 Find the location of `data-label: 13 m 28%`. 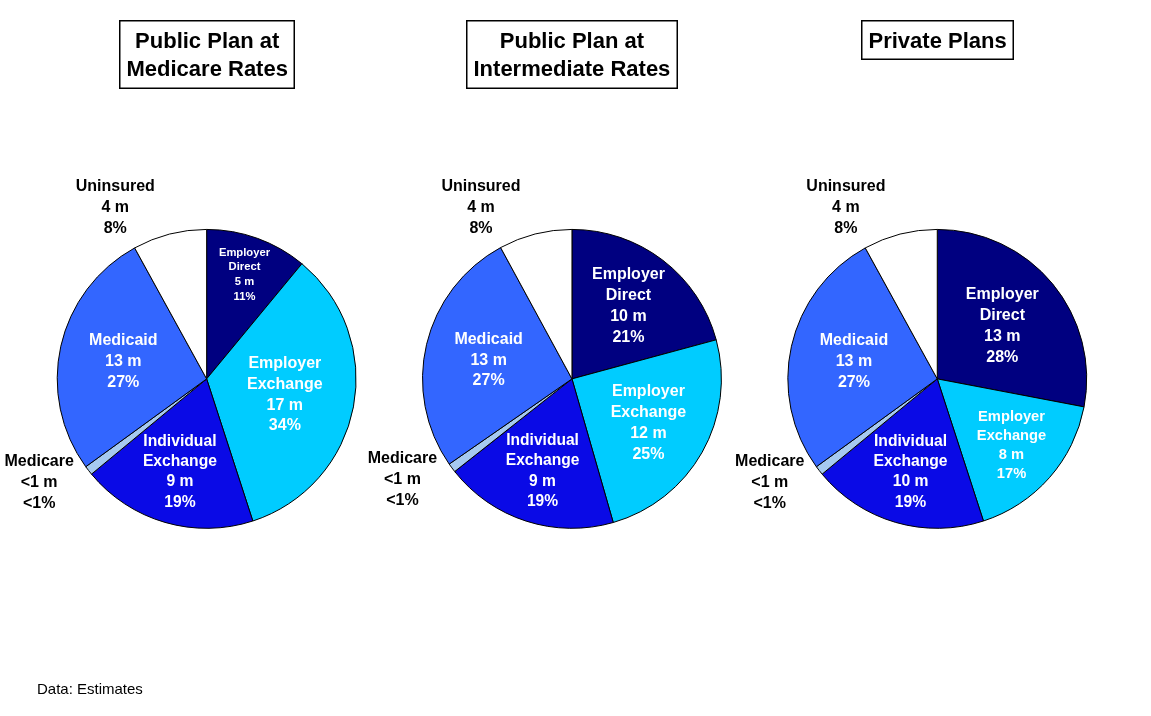

data-label: 13 m 28% is located at coordinates (1002, 345).